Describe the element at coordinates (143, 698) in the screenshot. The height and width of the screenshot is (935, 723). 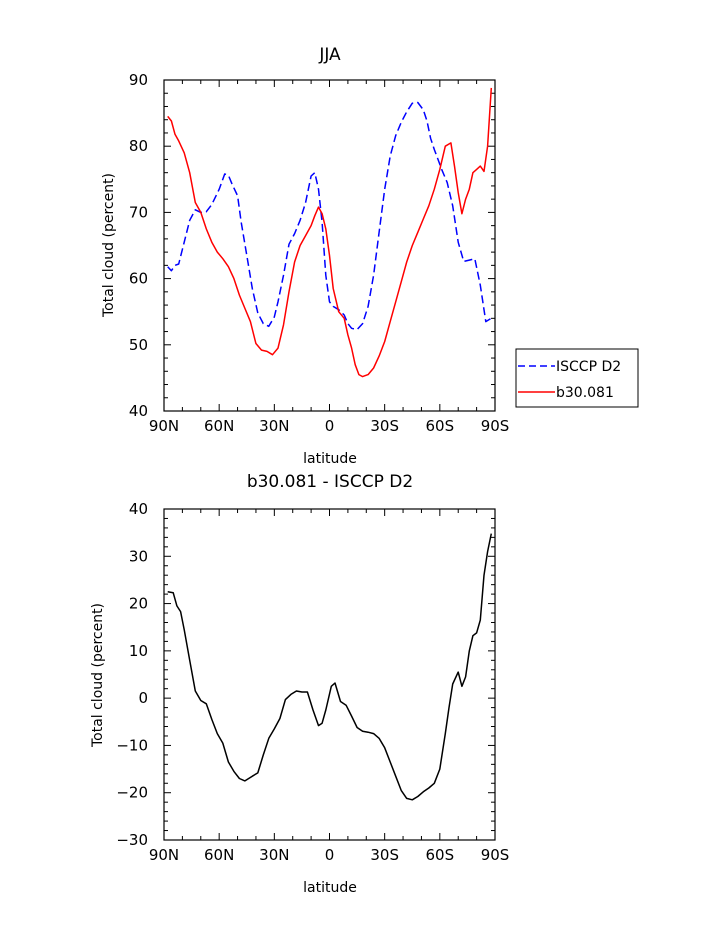
I see `bottom-y-tick-label: 0` at that location.